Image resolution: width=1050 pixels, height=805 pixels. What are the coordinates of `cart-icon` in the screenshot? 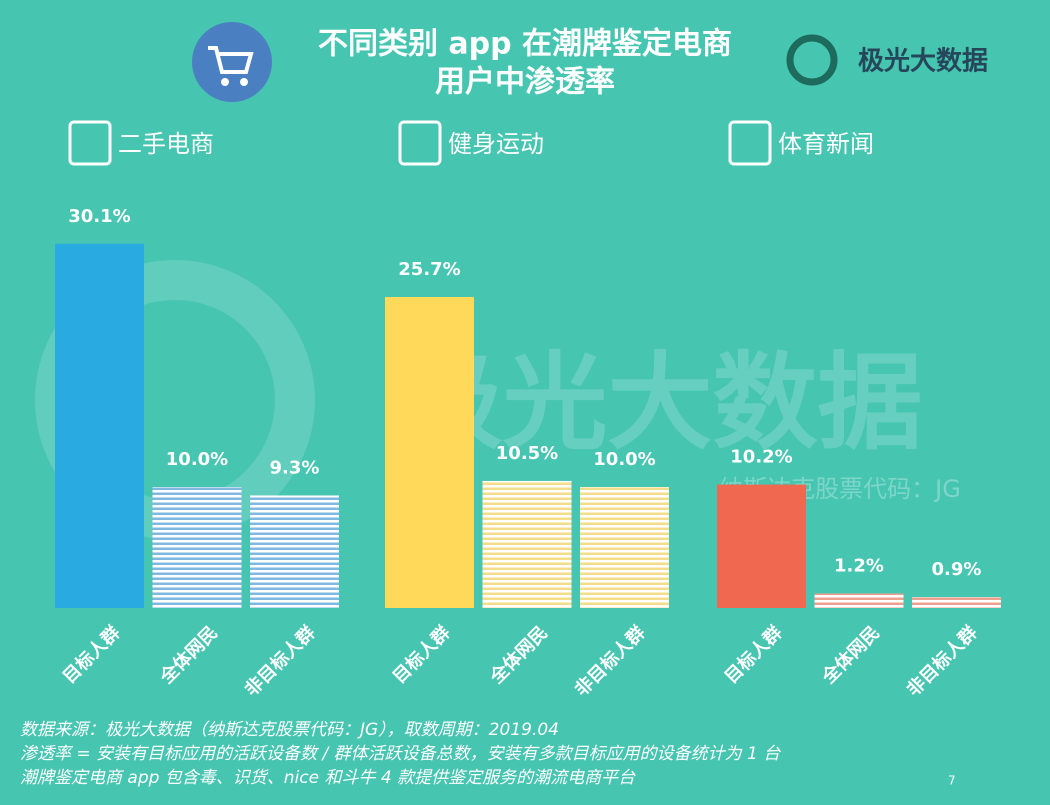 It's located at (231, 60).